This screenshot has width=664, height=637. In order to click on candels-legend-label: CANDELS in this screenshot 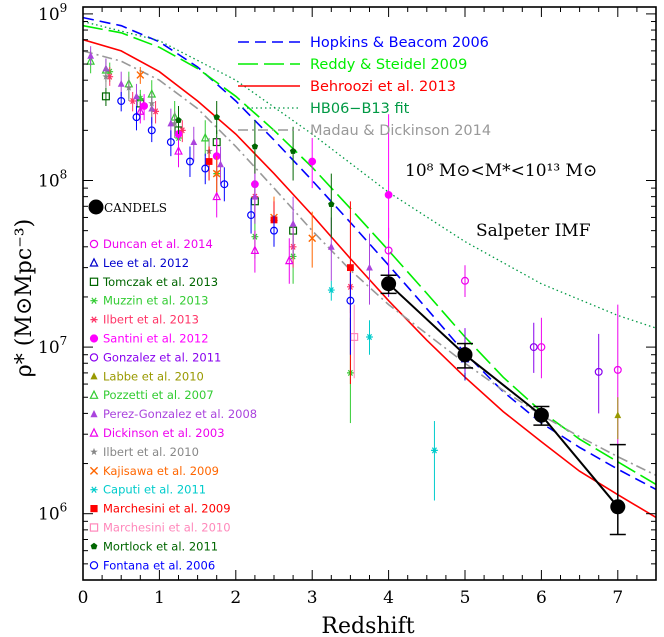, I will do `click(135, 208)`.